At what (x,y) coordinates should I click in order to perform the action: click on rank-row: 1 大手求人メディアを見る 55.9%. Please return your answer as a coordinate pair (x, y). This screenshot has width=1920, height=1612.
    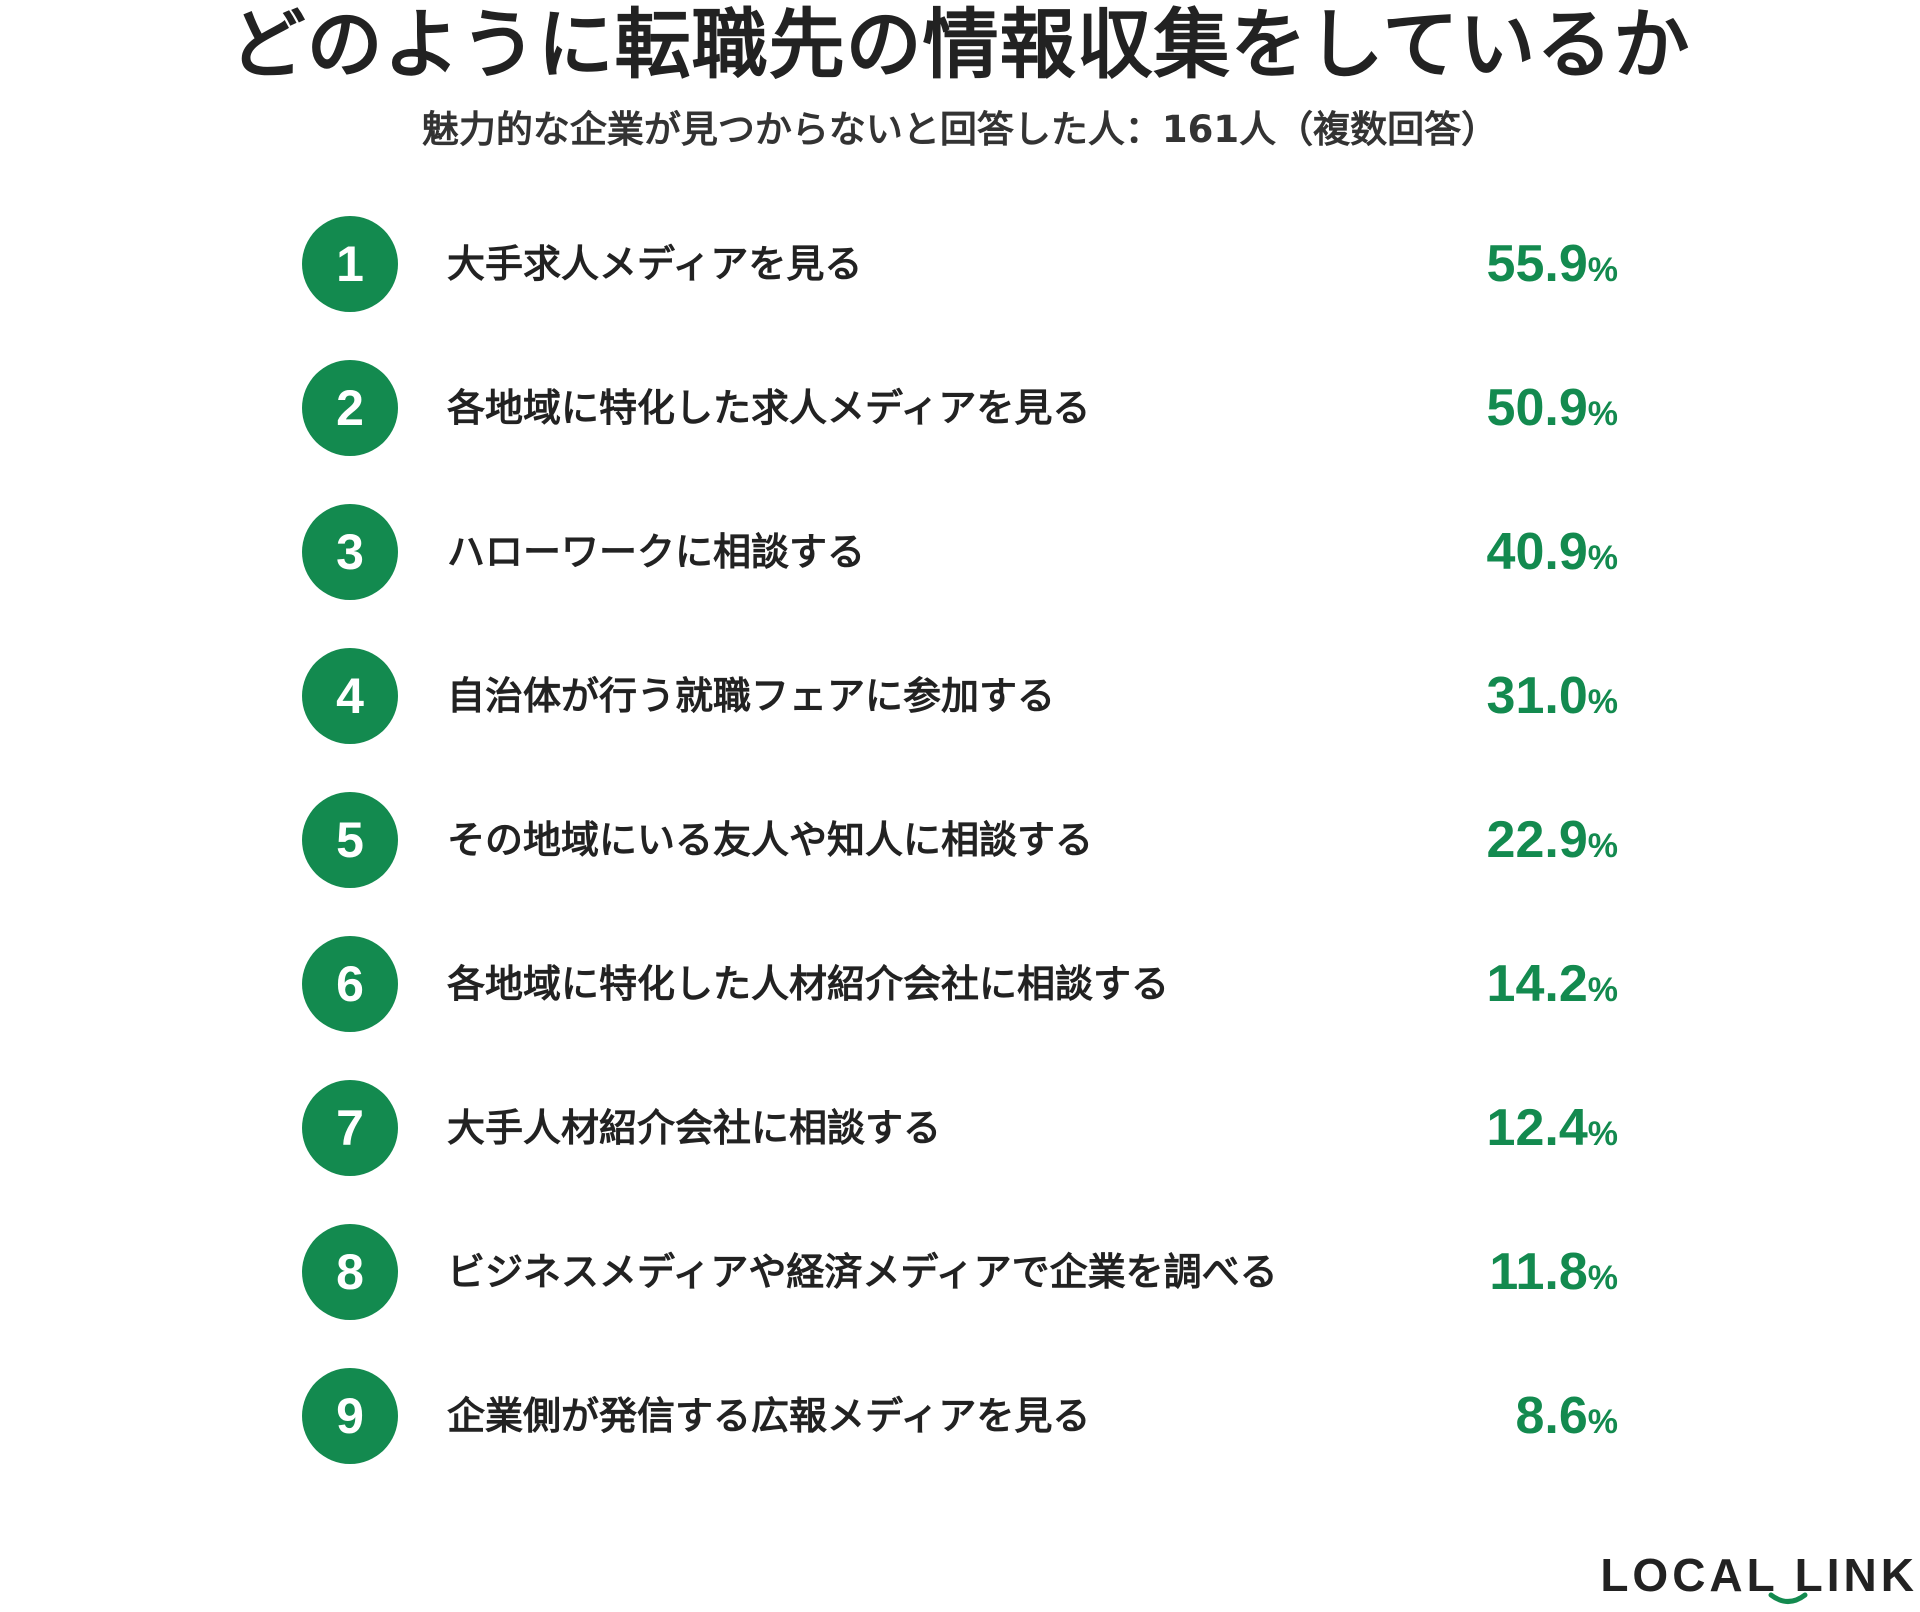
    Looking at the image, I should click on (960, 264).